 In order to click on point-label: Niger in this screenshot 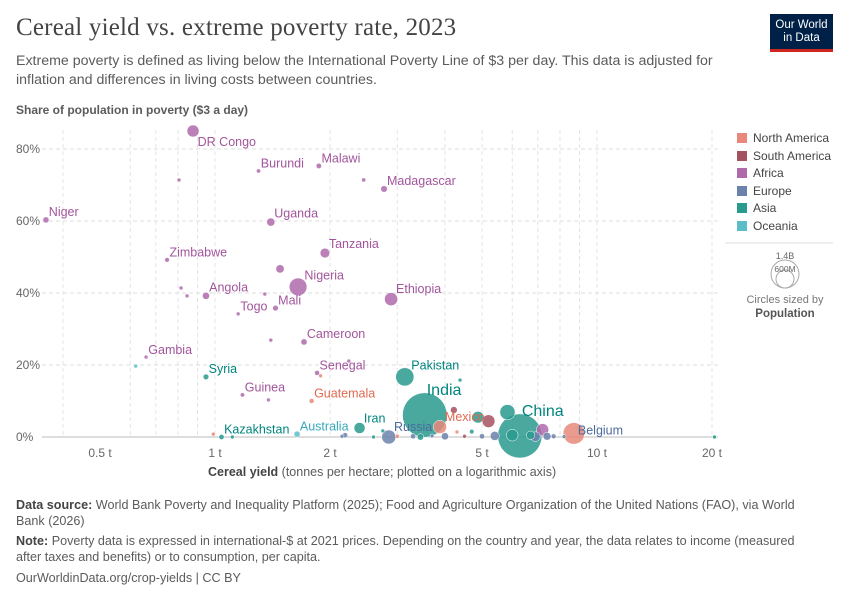, I will do `click(64, 212)`.